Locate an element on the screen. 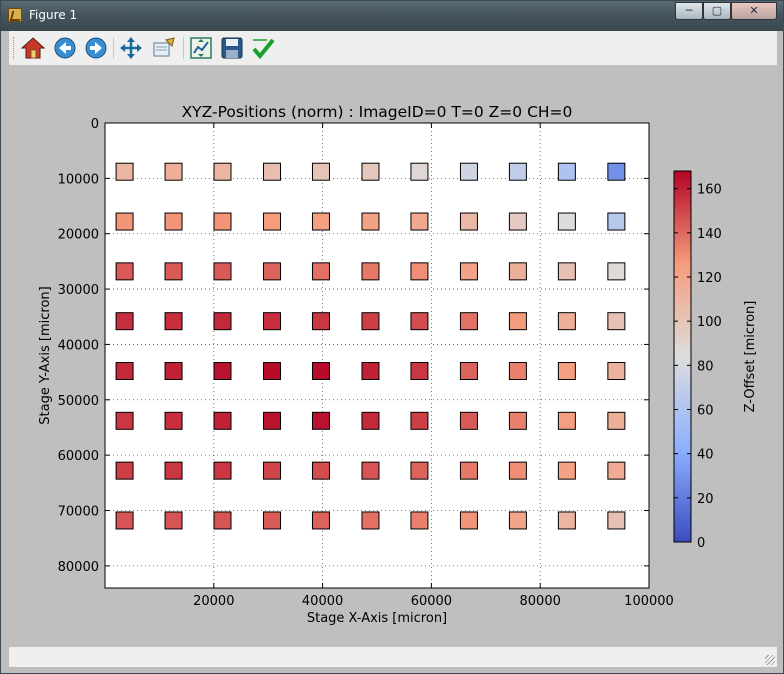 The width and height of the screenshot is (784, 674). move-arrows-icon is located at coordinates (131, 48).